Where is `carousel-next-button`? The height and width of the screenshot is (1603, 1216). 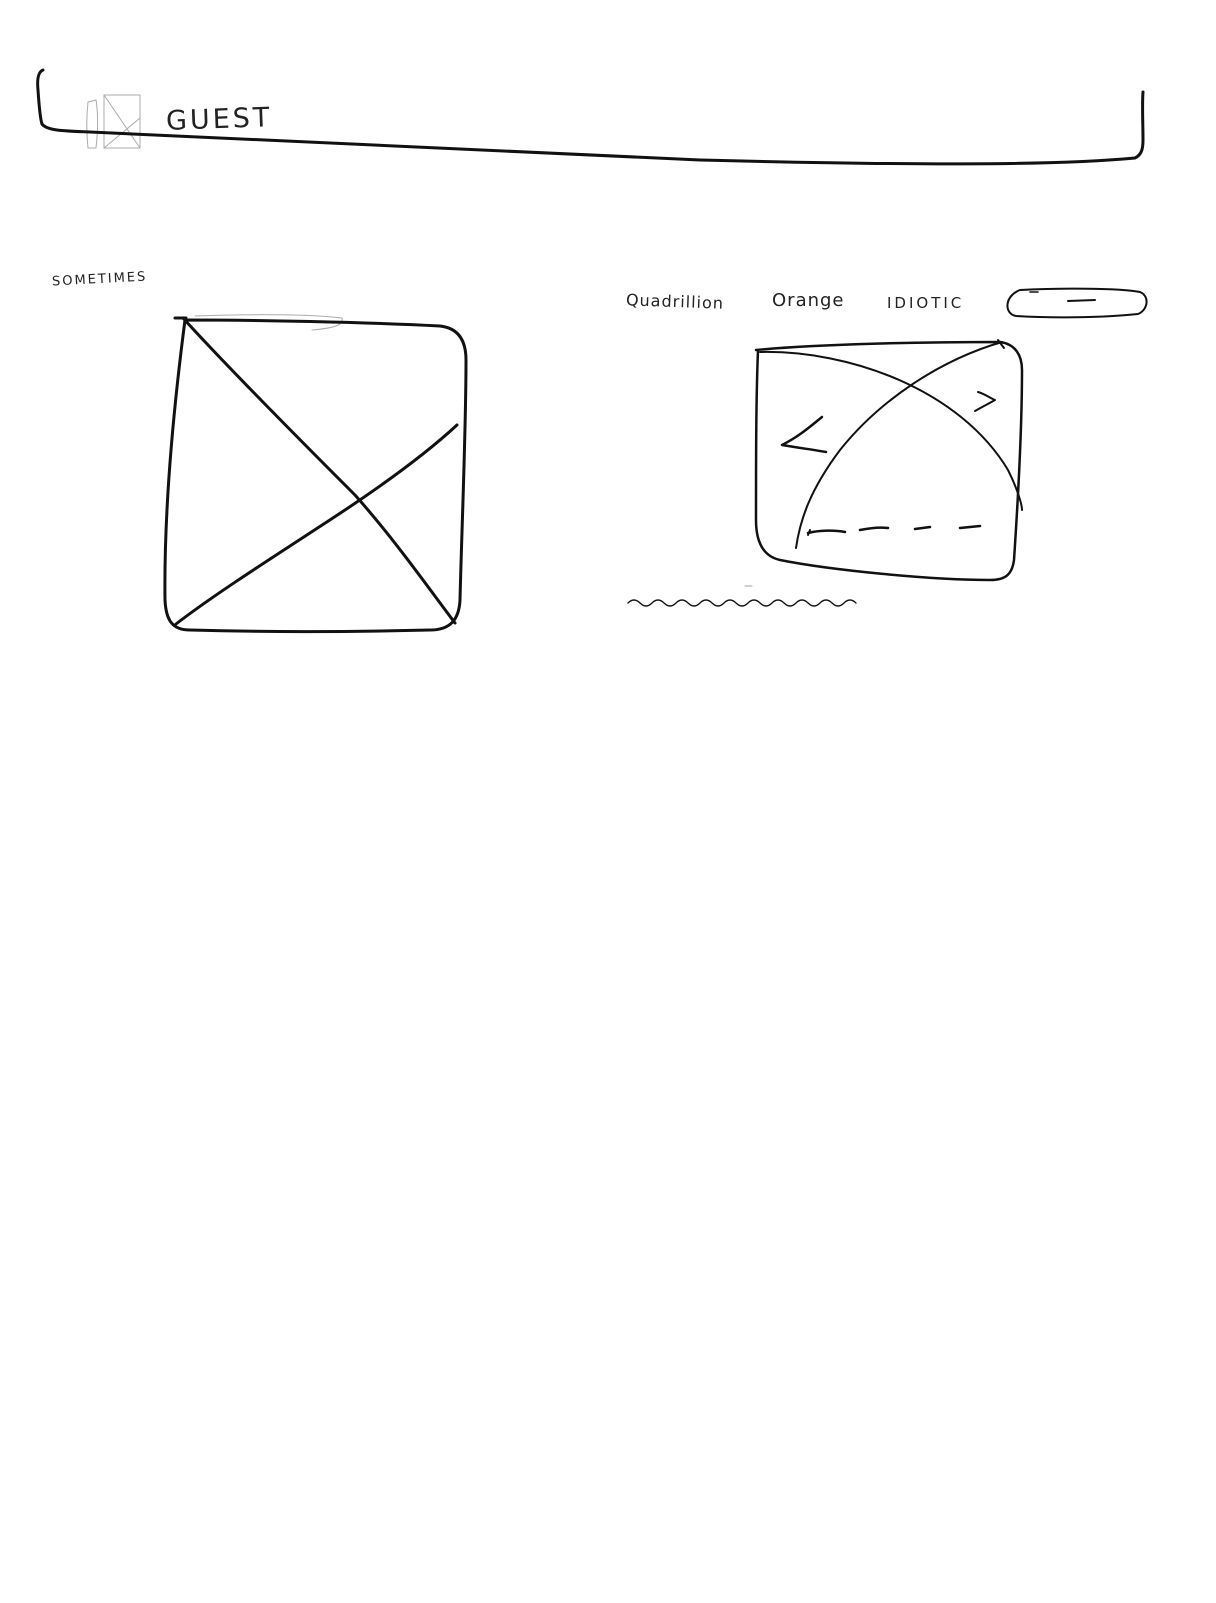 carousel-next-button is located at coordinates (986, 401).